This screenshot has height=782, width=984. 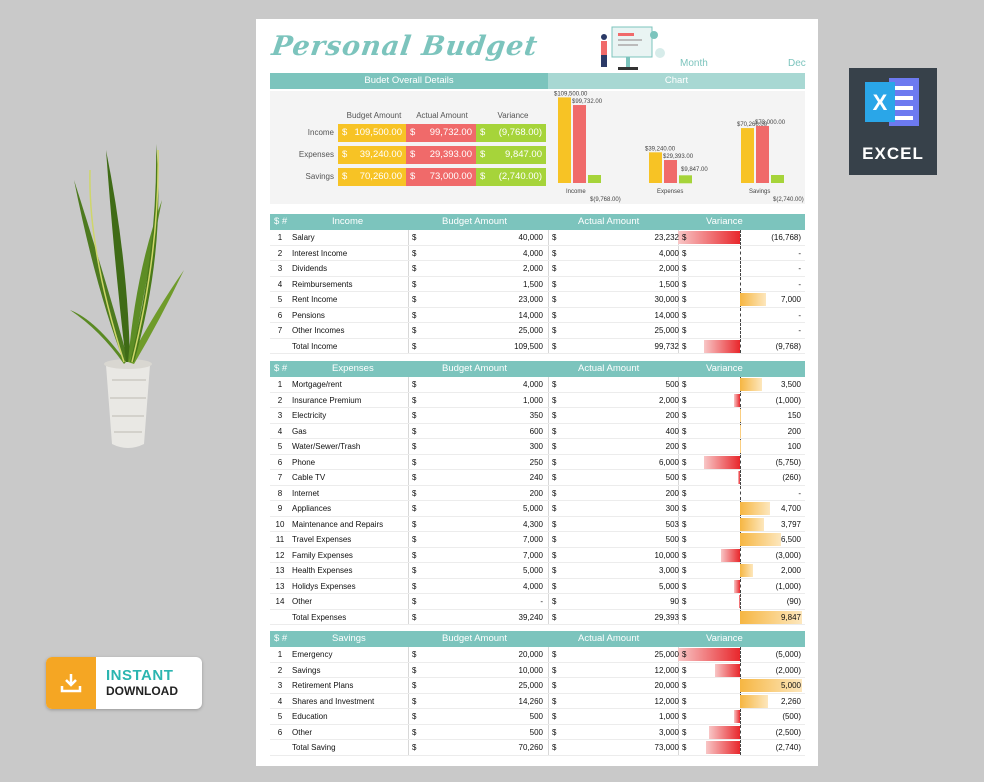 What do you see at coordinates (530, 670) in the screenshot?
I see `budget-value: 10,000` at bounding box center [530, 670].